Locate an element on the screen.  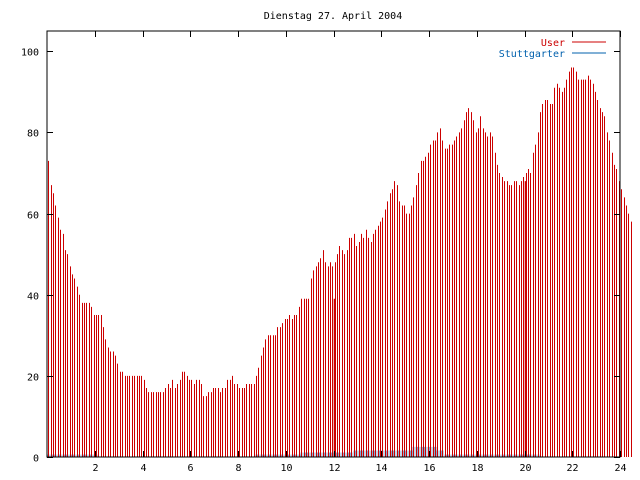
y-tick-label: 100 is located at coordinates (30, 53).